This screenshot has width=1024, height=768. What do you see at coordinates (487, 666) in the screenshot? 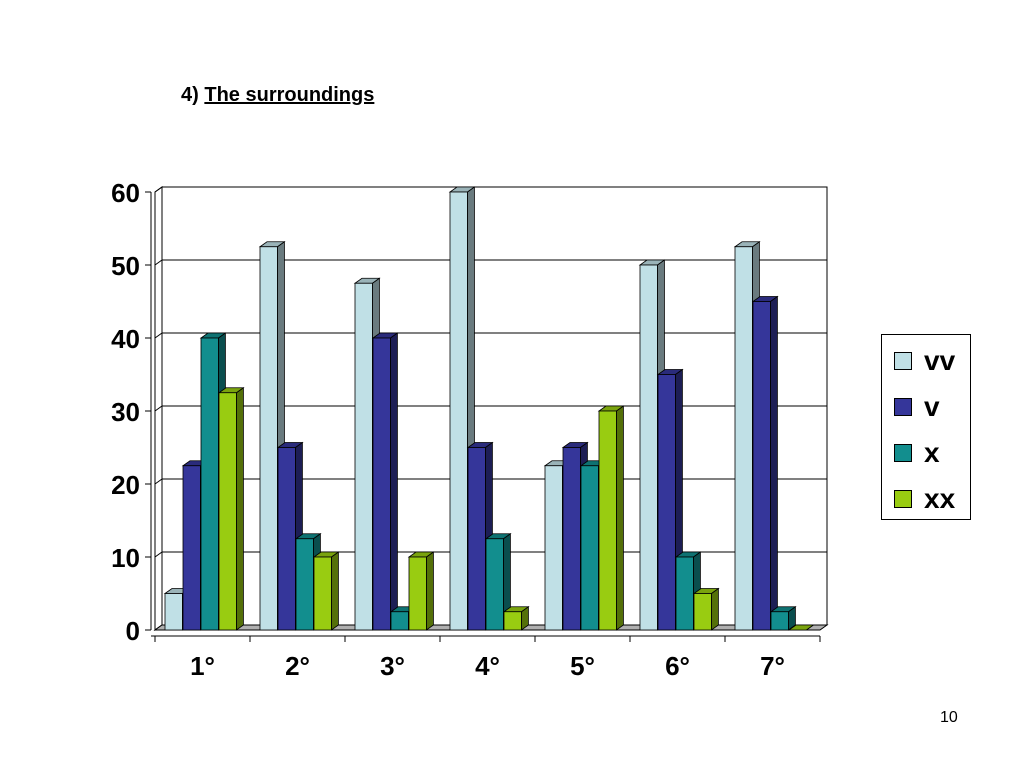
I see `x-tick-label: 4°` at bounding box center [487, 666].